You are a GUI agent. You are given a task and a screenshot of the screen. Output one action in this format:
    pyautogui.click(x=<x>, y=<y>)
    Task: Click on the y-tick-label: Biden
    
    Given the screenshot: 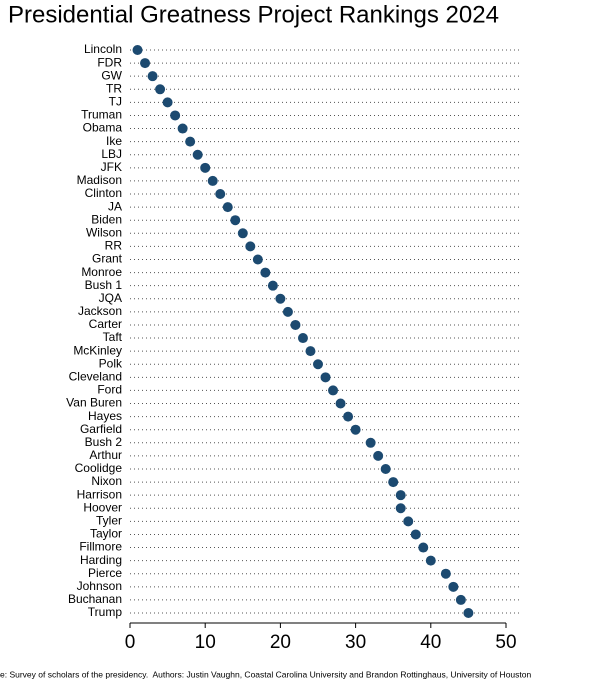 What is the action you would take?
    pyautogui.click(x=106, y=219)
    